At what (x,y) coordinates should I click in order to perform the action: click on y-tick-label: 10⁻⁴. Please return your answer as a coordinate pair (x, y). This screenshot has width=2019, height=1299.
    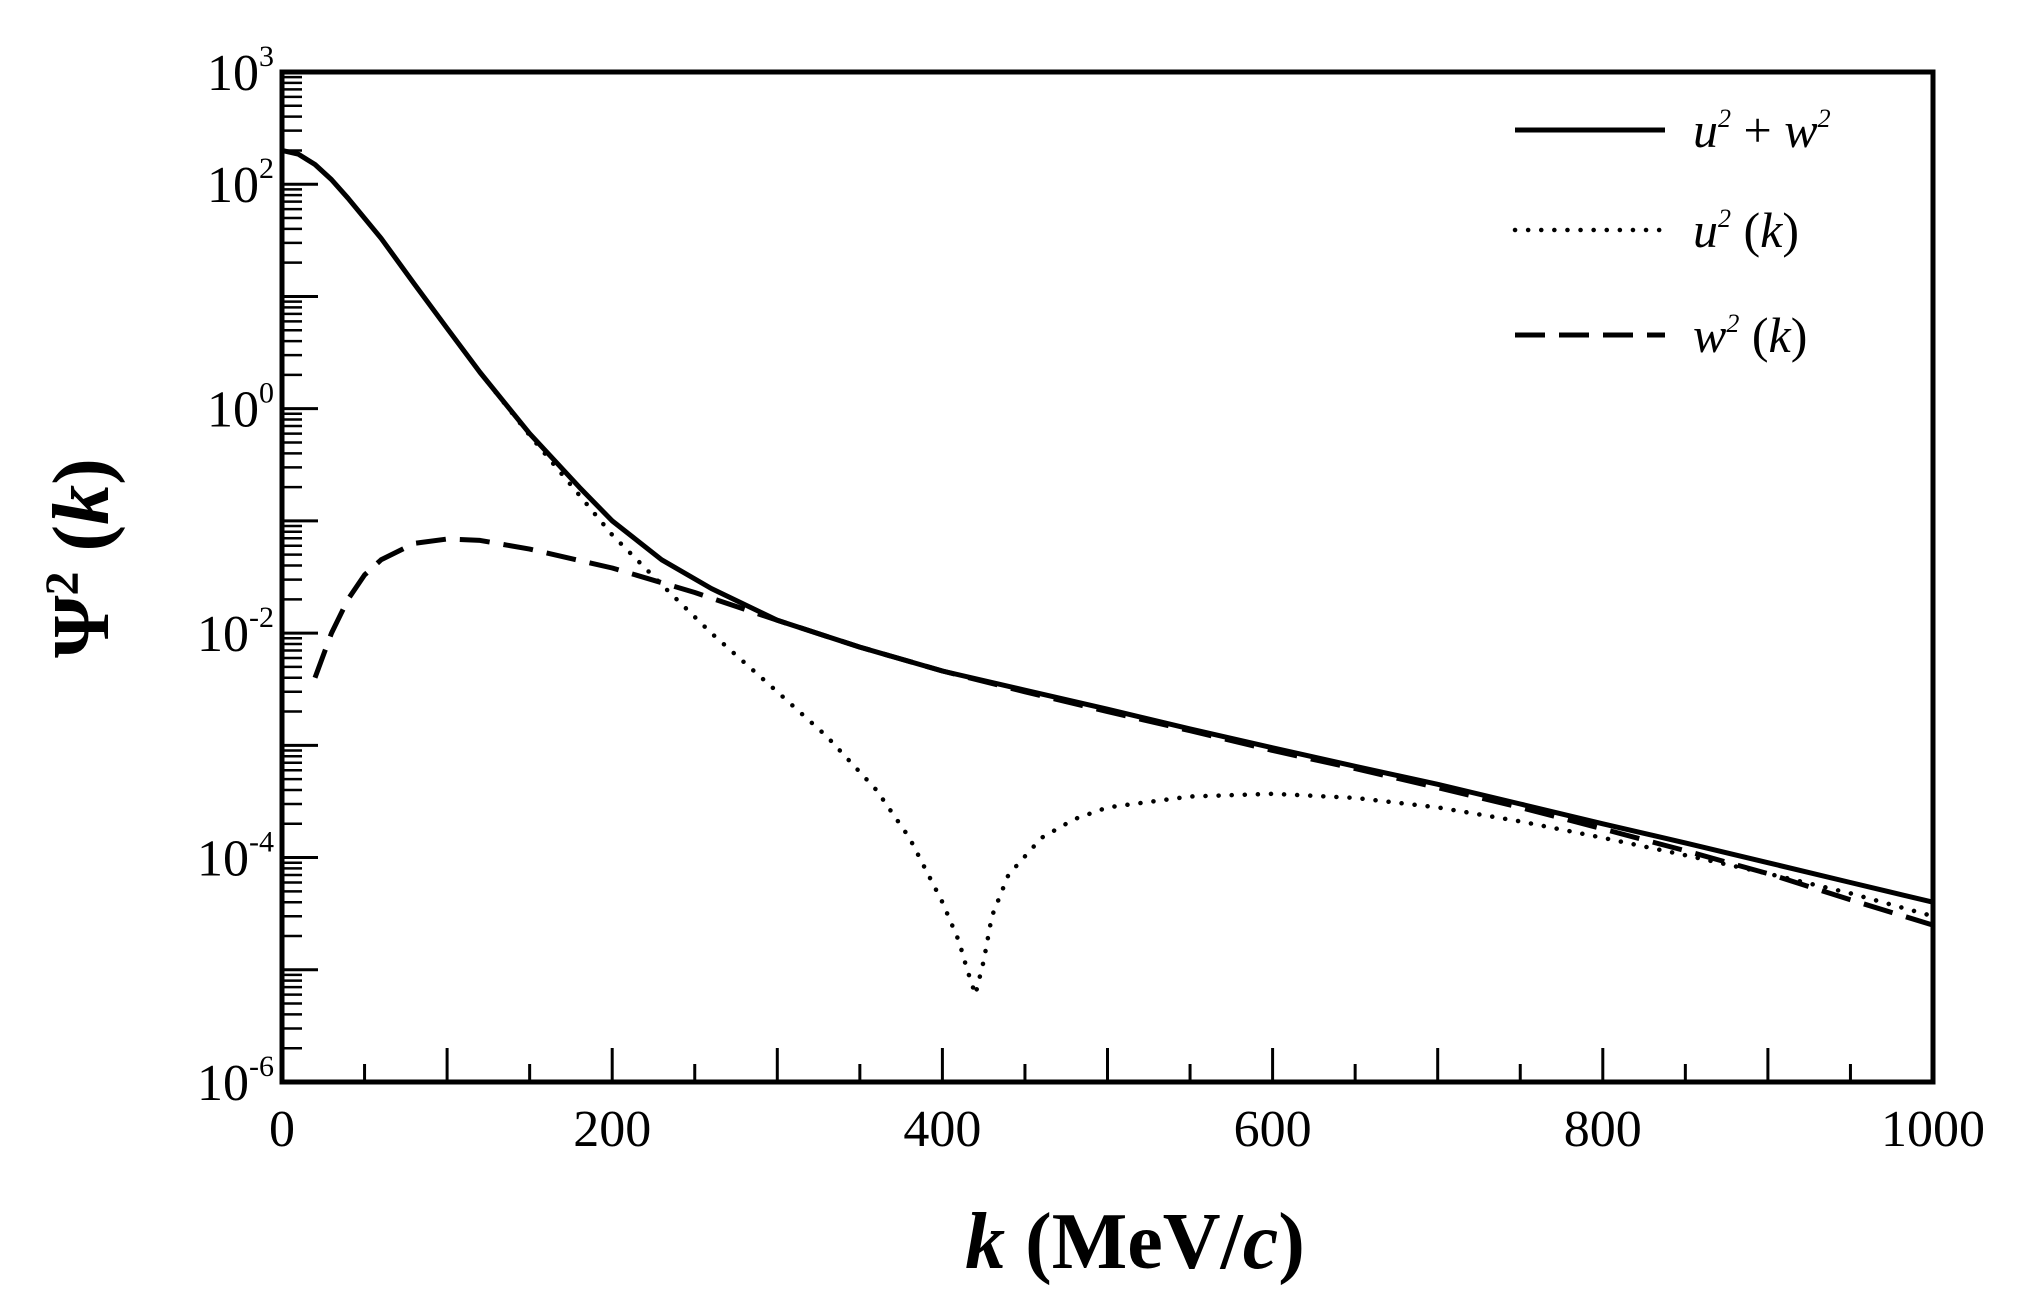
    Looking at the image, I should click on (235, 857).